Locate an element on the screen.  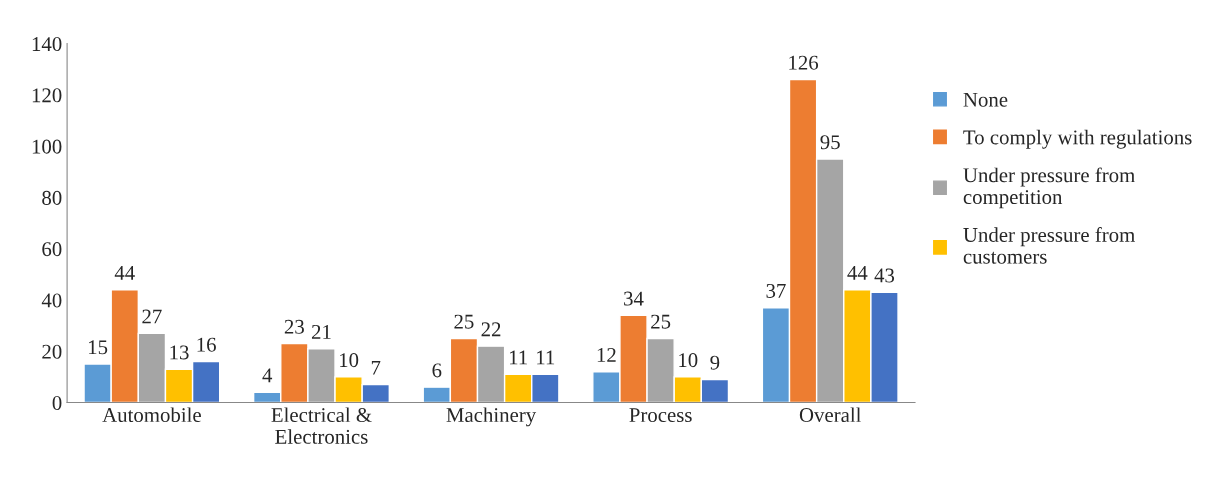
data-label: 126 is located at coordinates (804, 62).